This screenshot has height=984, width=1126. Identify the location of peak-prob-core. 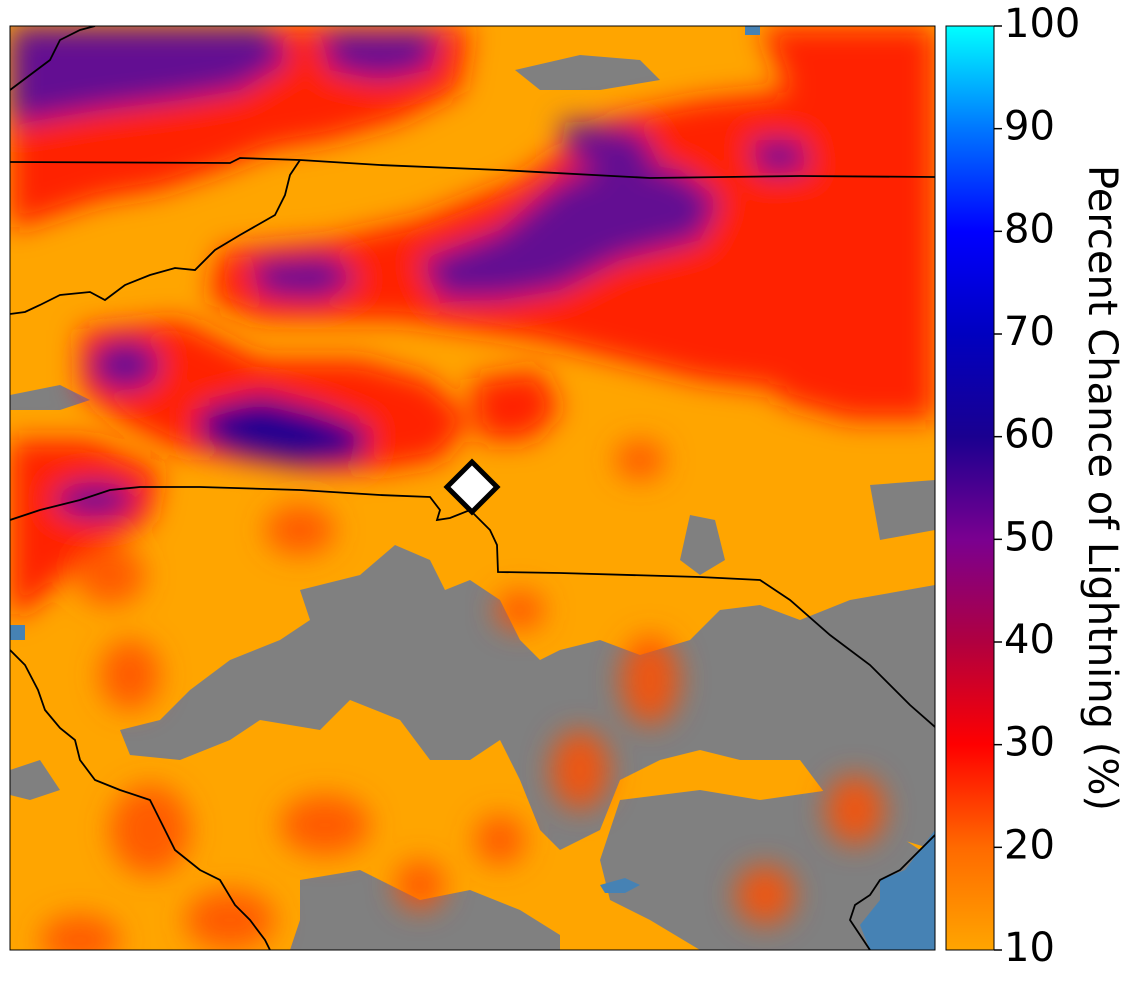
(285, 430).